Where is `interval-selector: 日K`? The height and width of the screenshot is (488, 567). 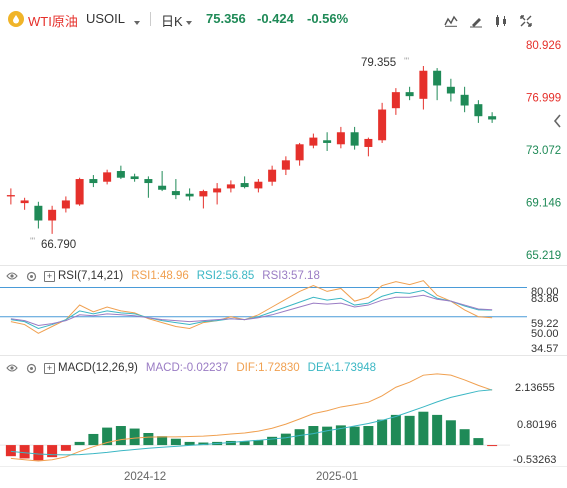 interval-selector: 日K is located at coordinates (172, 21).